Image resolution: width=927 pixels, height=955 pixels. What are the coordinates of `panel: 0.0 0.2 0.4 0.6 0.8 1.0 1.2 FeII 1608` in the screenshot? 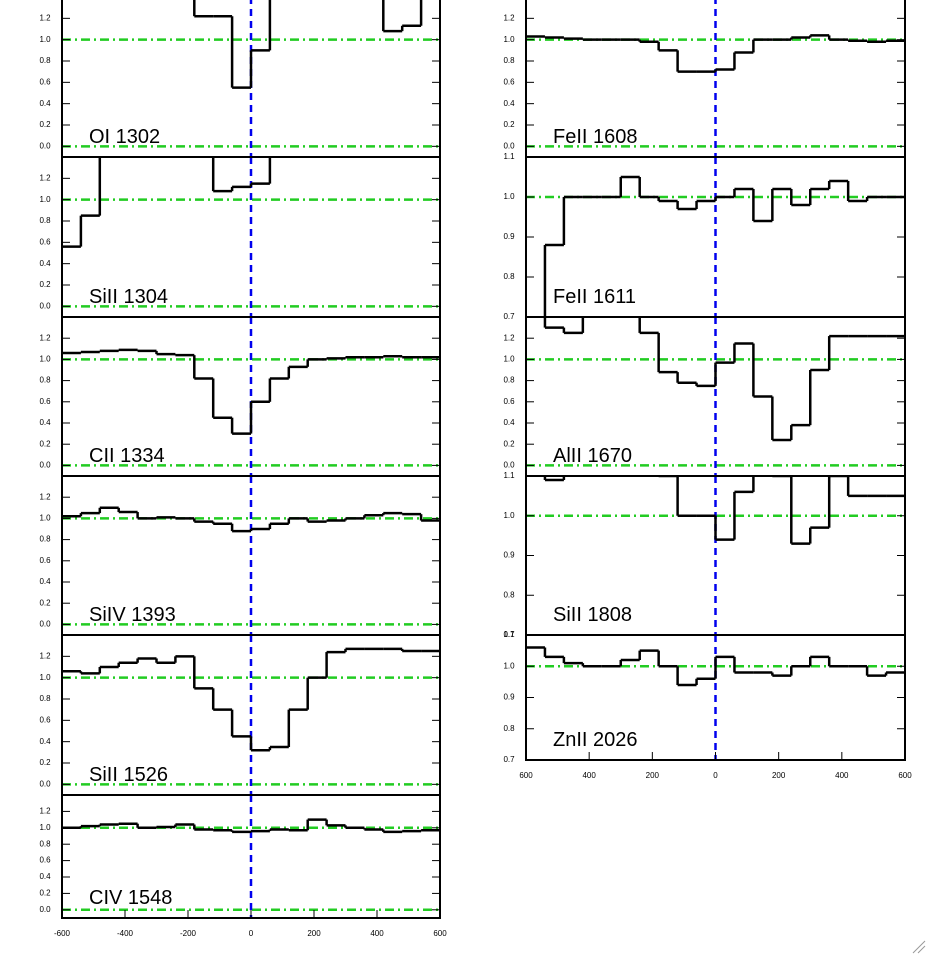 It's located at (704, 79).